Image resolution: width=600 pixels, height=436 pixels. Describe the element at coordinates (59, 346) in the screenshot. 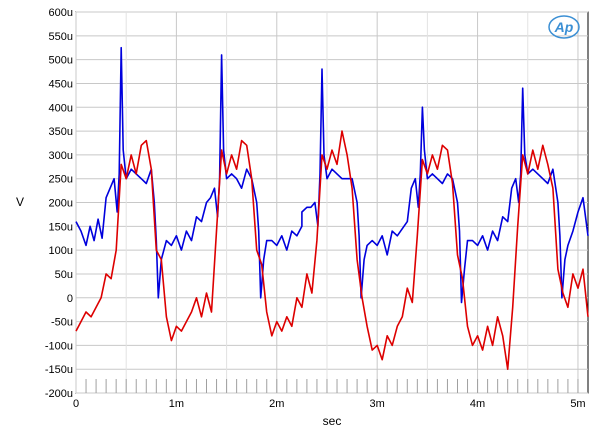

I see `y-tick-label: -100u` at that location.